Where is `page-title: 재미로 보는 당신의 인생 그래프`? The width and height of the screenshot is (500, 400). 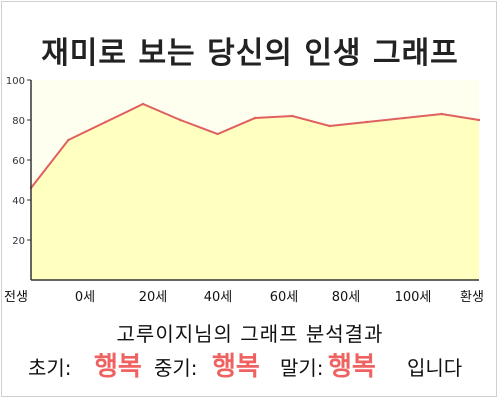 page-title: 재미로 보는 당신의 인생 그래프 is located at coordinates (250, 53).